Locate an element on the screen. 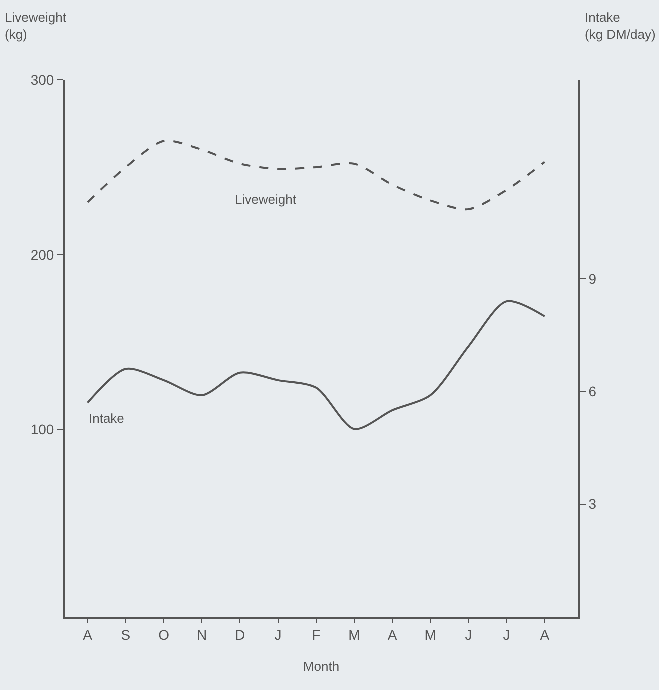  x-tick-label: N is located at coordinates (202, 634).